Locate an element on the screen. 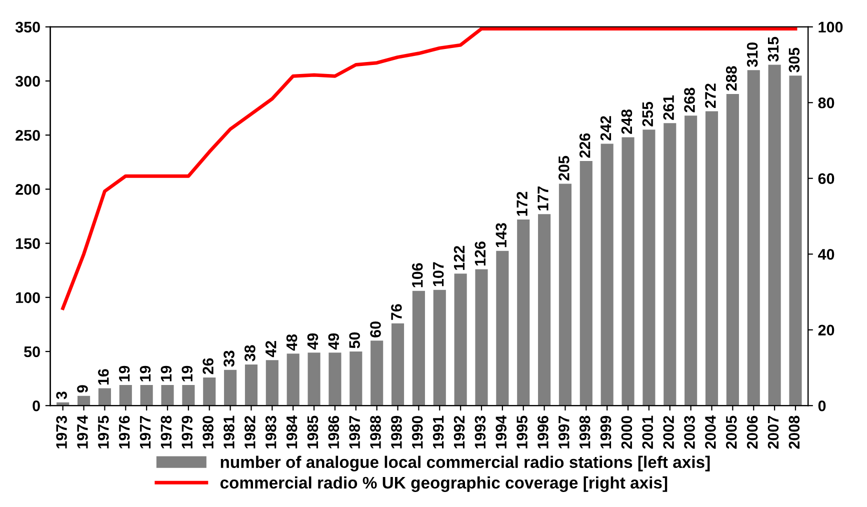 This screenshot has height=507, width=867. data-label: 172 is located at coordinates (522, 204).